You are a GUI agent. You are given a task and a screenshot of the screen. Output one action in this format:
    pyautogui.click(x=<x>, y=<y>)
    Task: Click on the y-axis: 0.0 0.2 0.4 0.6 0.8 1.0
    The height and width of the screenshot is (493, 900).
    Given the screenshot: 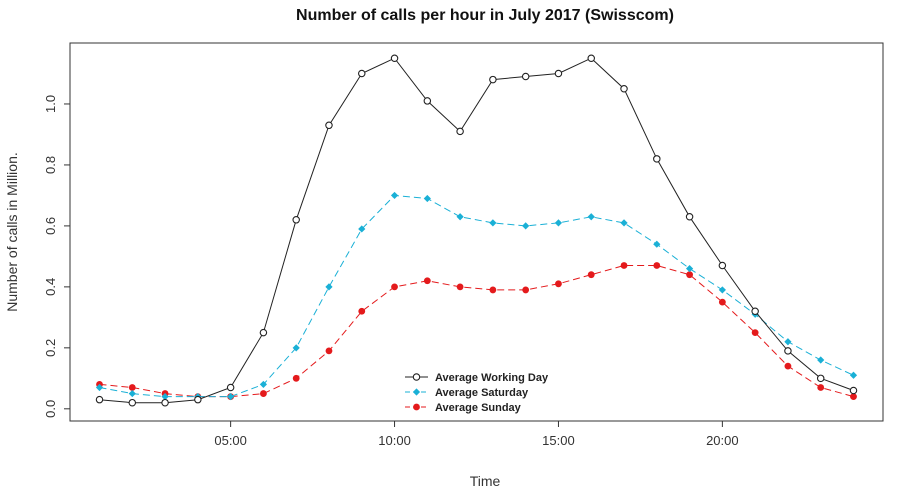 What is the action you would take?
    pyautogui.click(x=56, y=256)
    